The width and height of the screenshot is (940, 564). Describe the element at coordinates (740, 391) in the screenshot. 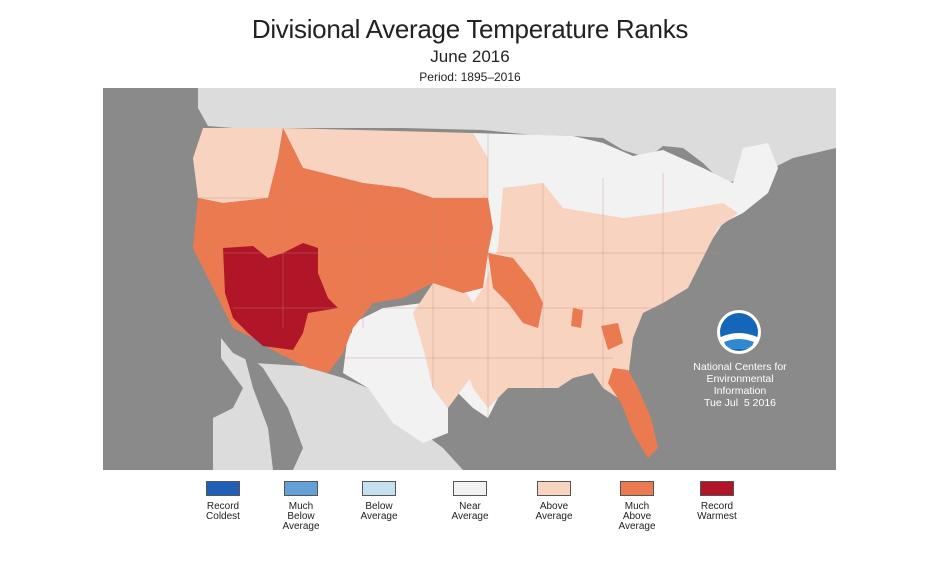

I see `credit-line-3: Information` at that location.